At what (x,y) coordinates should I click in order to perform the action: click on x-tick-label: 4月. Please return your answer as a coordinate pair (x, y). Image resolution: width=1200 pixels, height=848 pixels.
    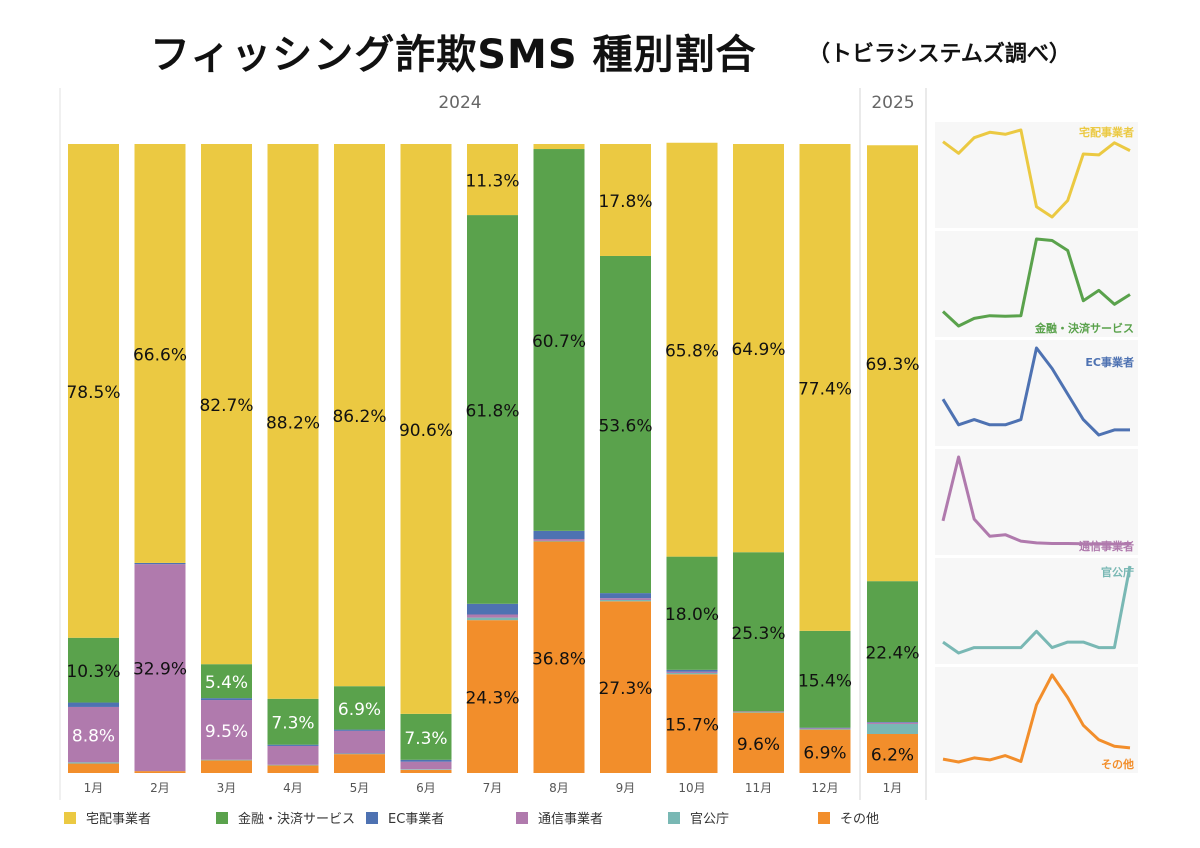
    Looking at the image, I should click on (293, 788).